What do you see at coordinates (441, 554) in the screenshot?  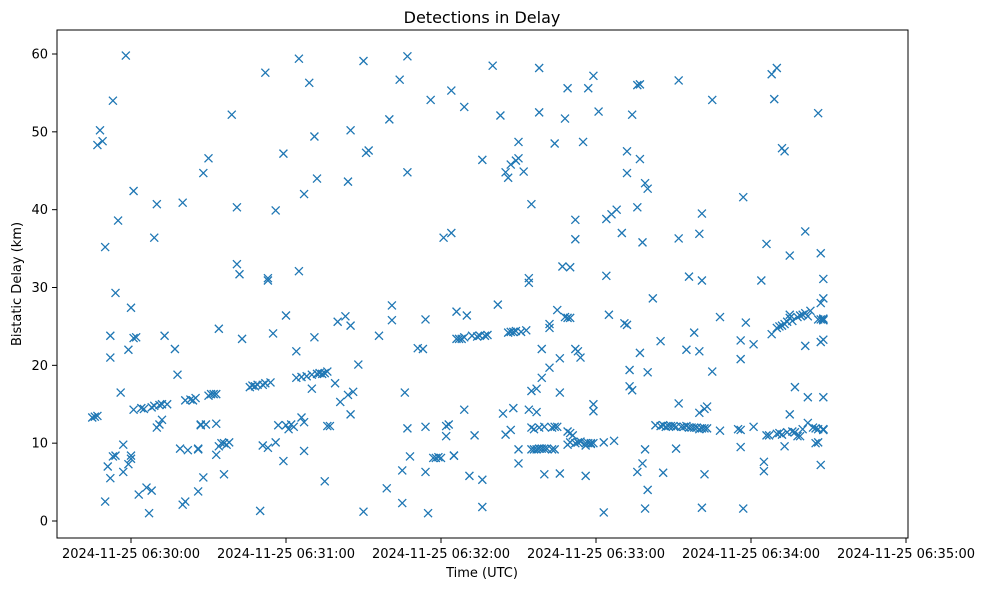 I see `x-tick-label: 2024-11-25 06:32:00` at bounding box center [441, 554].